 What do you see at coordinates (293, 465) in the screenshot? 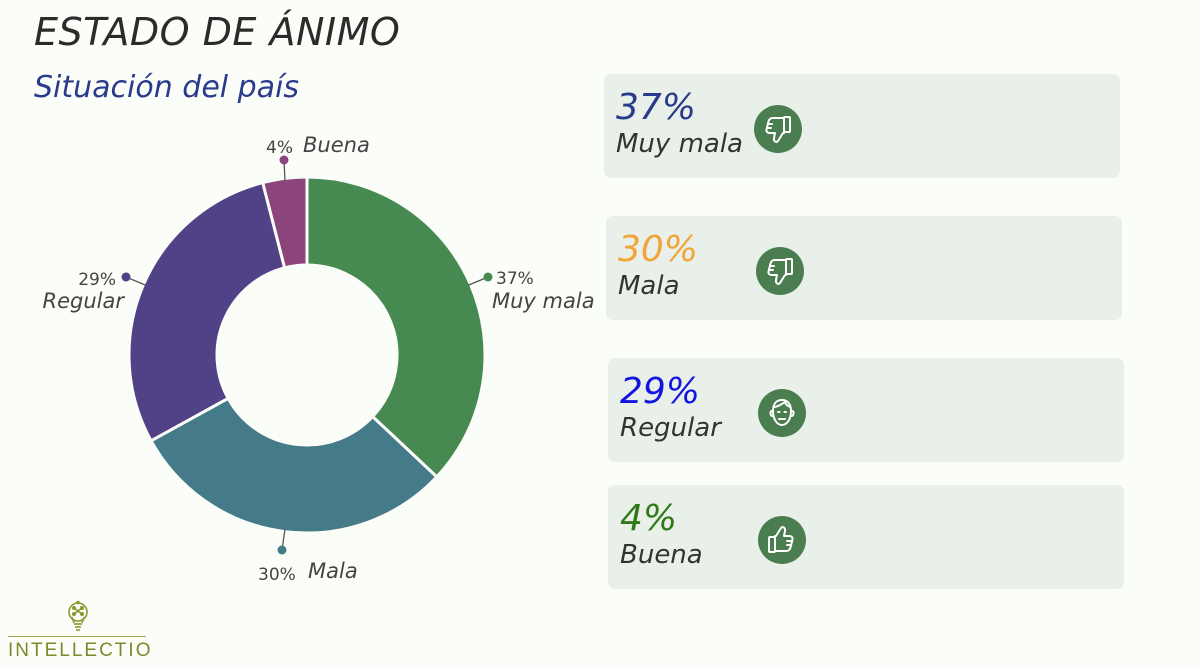
I see `donut-slice-mala` at bounding box center [293, 465].